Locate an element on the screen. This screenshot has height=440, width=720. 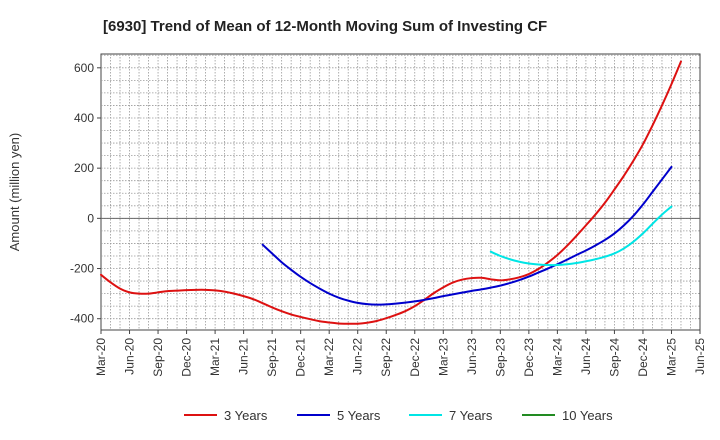
y-tick-label: 400 is located at coordinates (84, 118).